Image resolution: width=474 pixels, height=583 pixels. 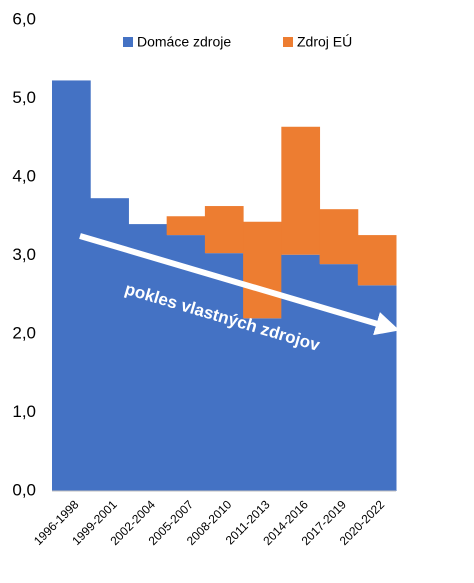 What do you see at coordinates (24, 175) in the screenshot?
I see `y-tick-label: 4,0` at bounding box center [24, 175].